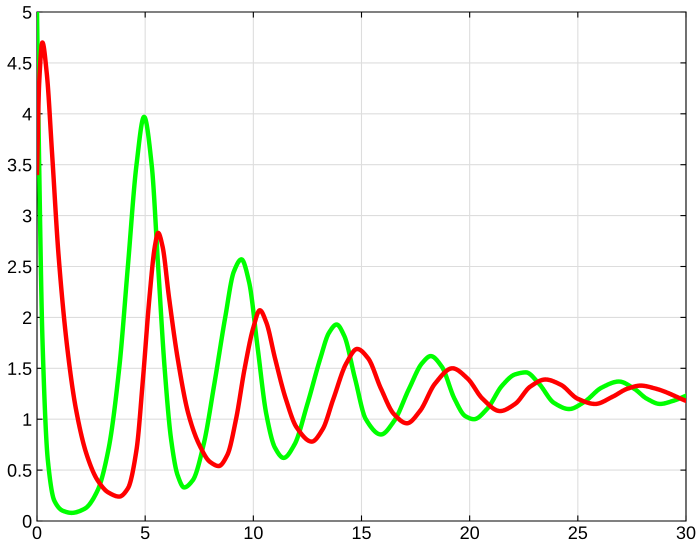  What do you see at coordinates (470, 533) in the screenshot?
I see `x-tick-label: 20` at bounding box center [470, 533].